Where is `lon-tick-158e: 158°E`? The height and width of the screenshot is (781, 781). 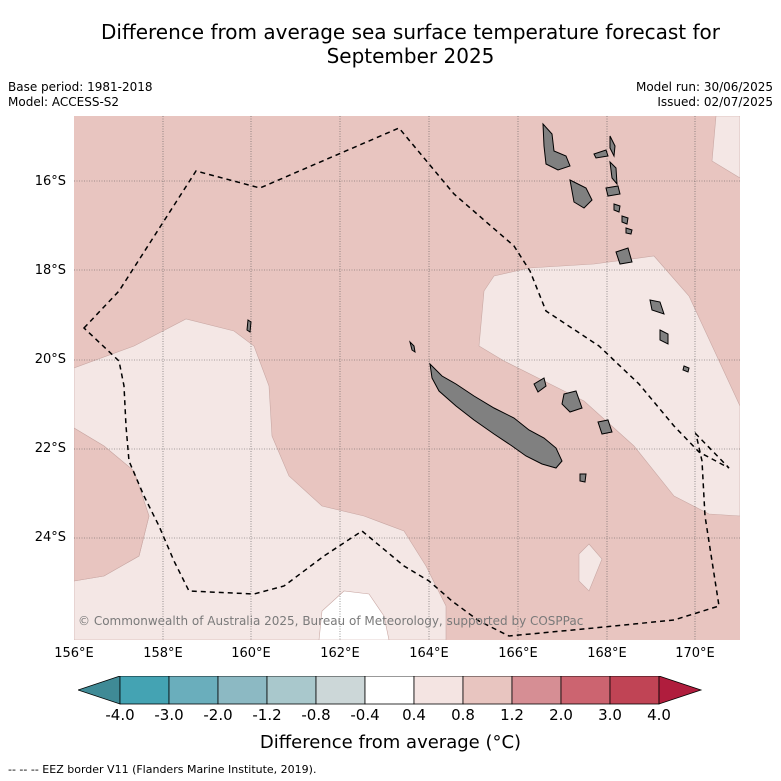 lon-tick-158e: 158°E is located at coordinates (163, 653).